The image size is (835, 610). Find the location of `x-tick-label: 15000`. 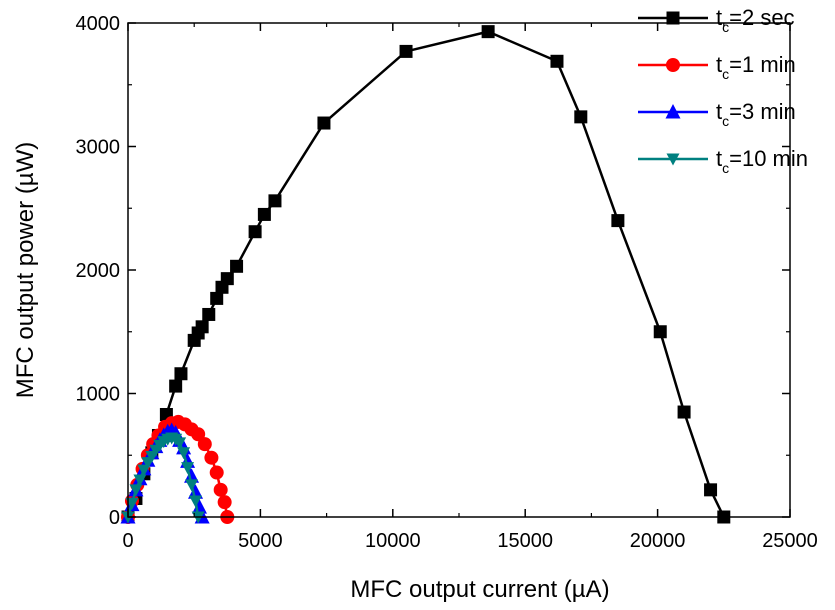

x-tick-label: 15000 is located at coordinates (525, 541).